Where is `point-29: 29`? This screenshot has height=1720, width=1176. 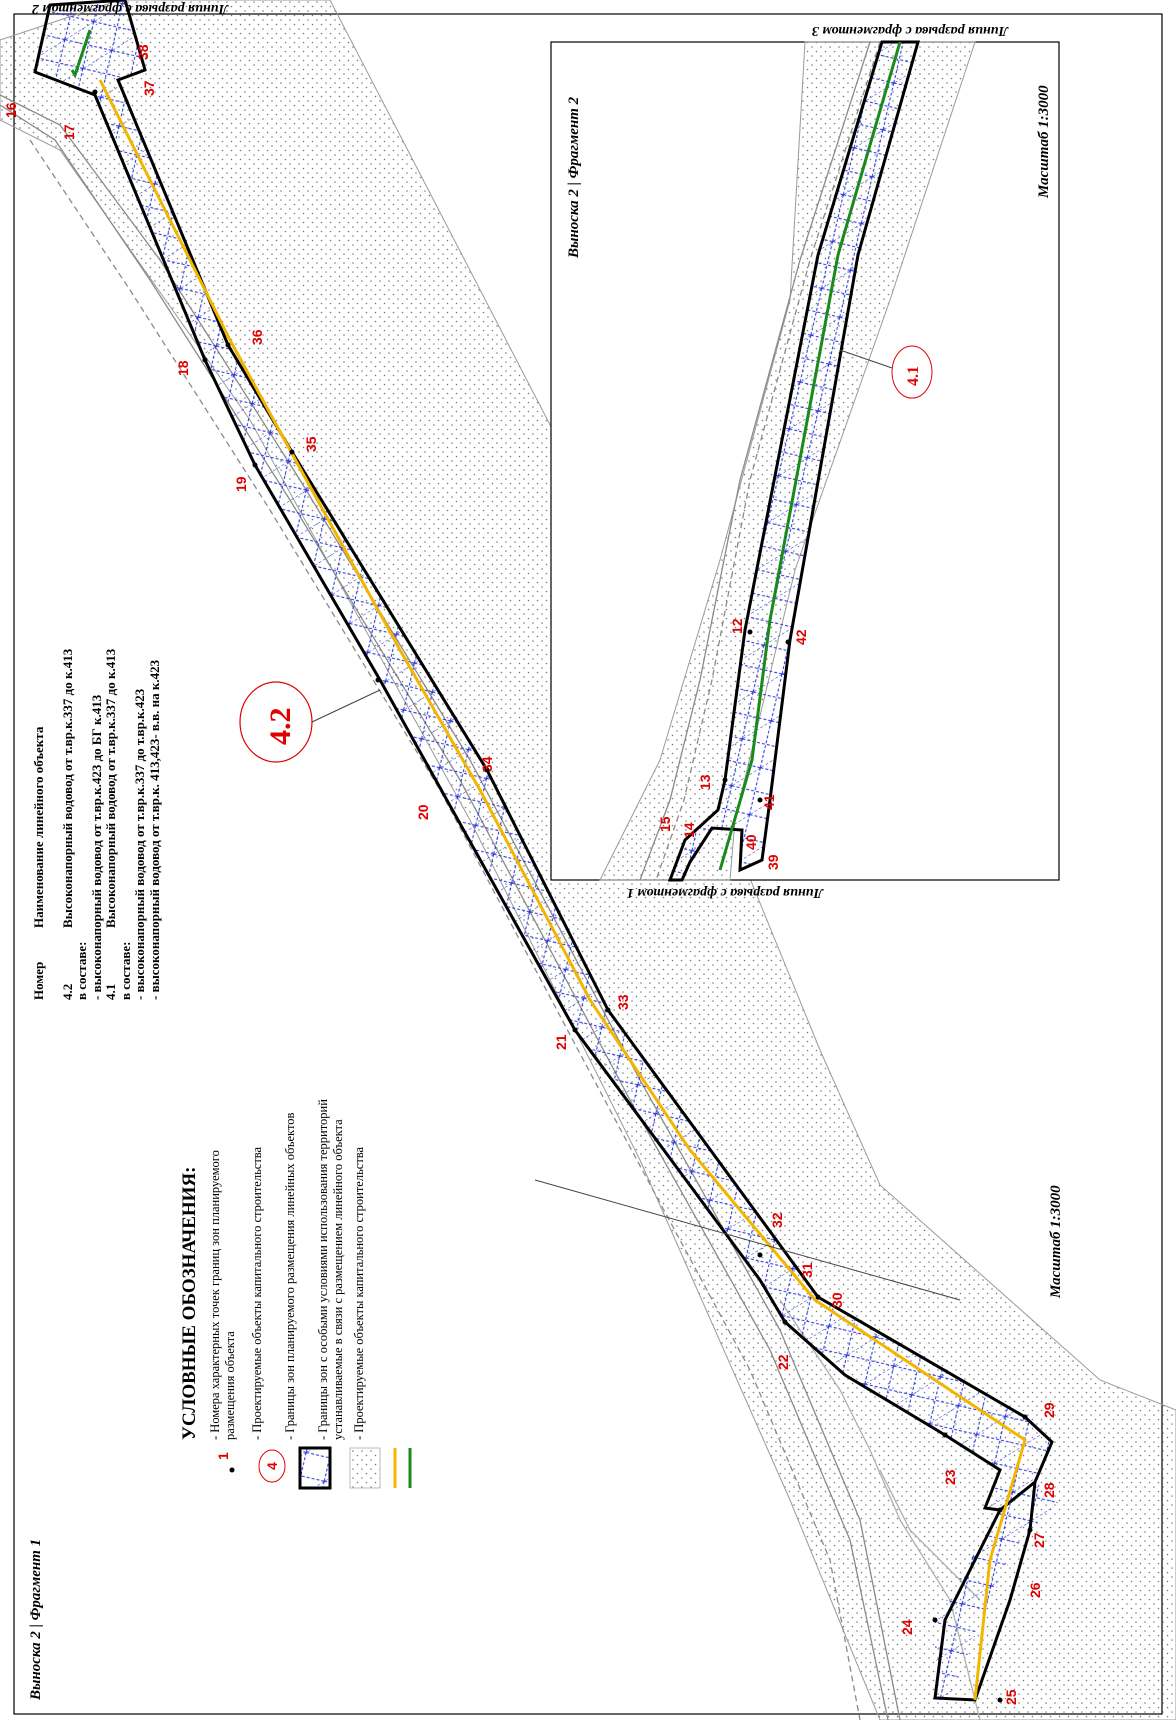
point-29: 29 is located at coordinates (1049, 1410).